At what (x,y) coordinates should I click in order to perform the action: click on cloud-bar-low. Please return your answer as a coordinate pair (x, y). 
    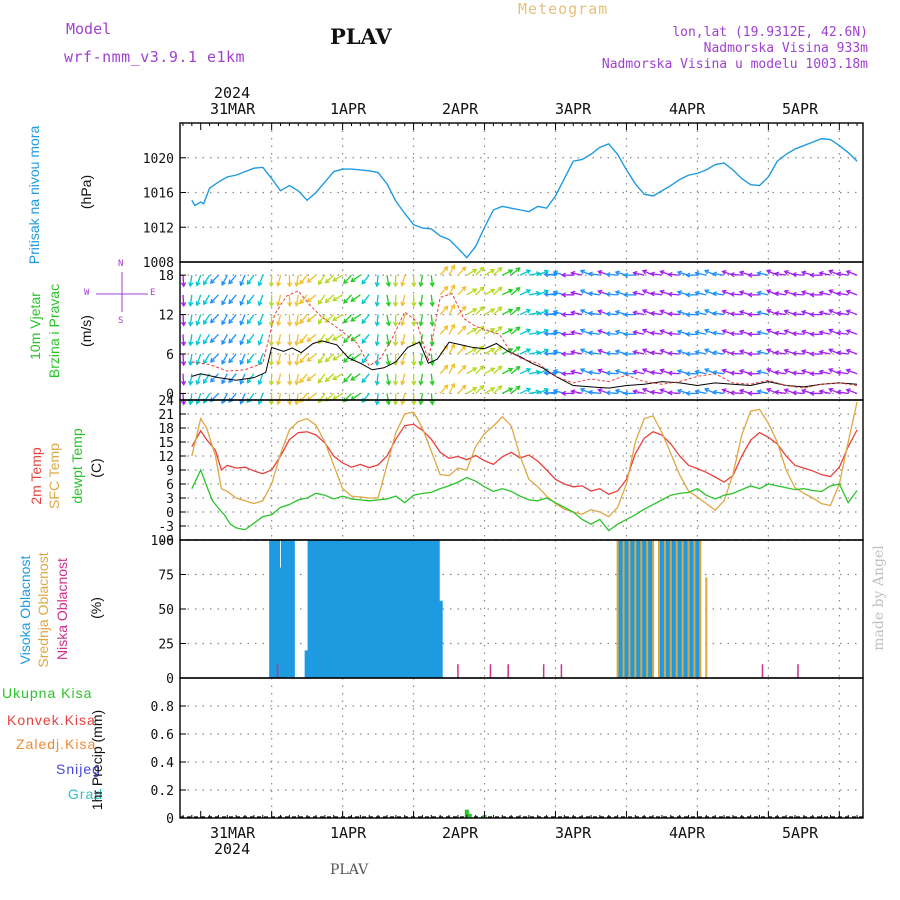
    Looking at the image, I should click on (762, 671).